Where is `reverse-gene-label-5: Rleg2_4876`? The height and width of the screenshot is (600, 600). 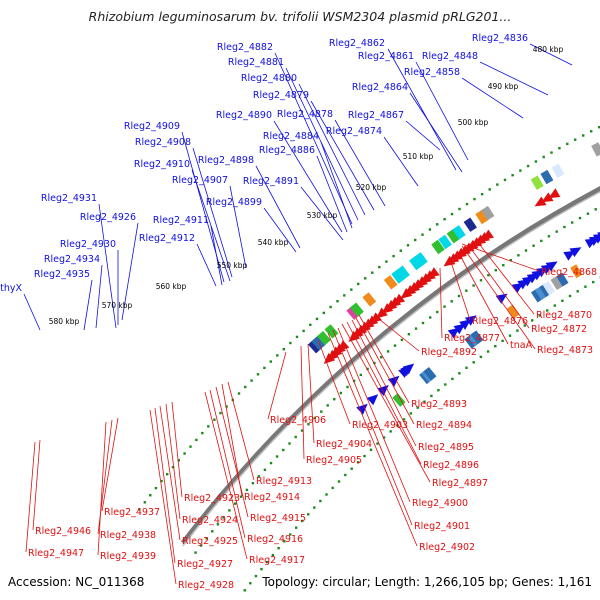
reverse-gene-label-5: Rleg2_4876 is located at coordinates (500, 321).